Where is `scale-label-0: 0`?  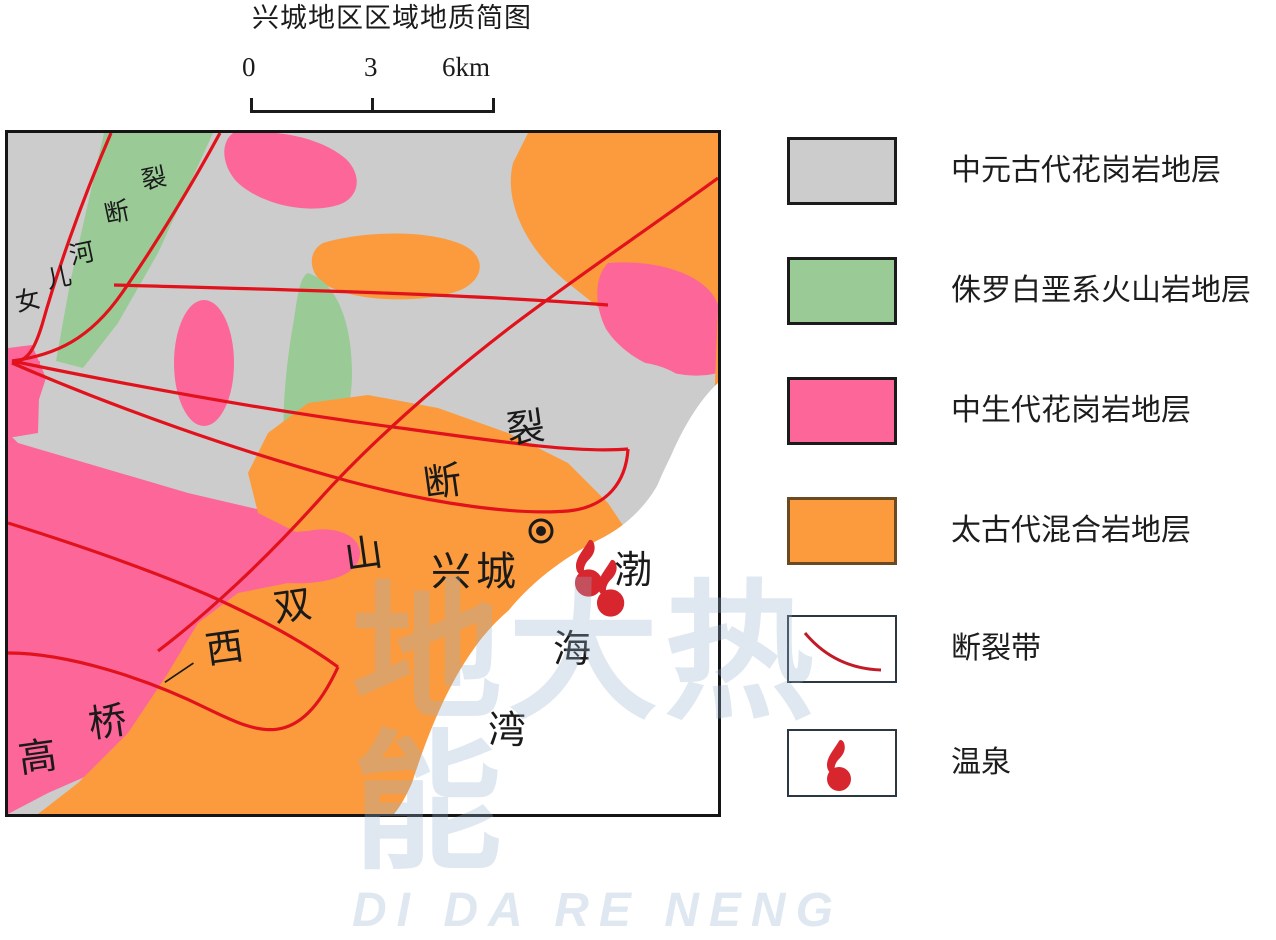
scale-label-0: 0 is located at coordinates (249, 67).